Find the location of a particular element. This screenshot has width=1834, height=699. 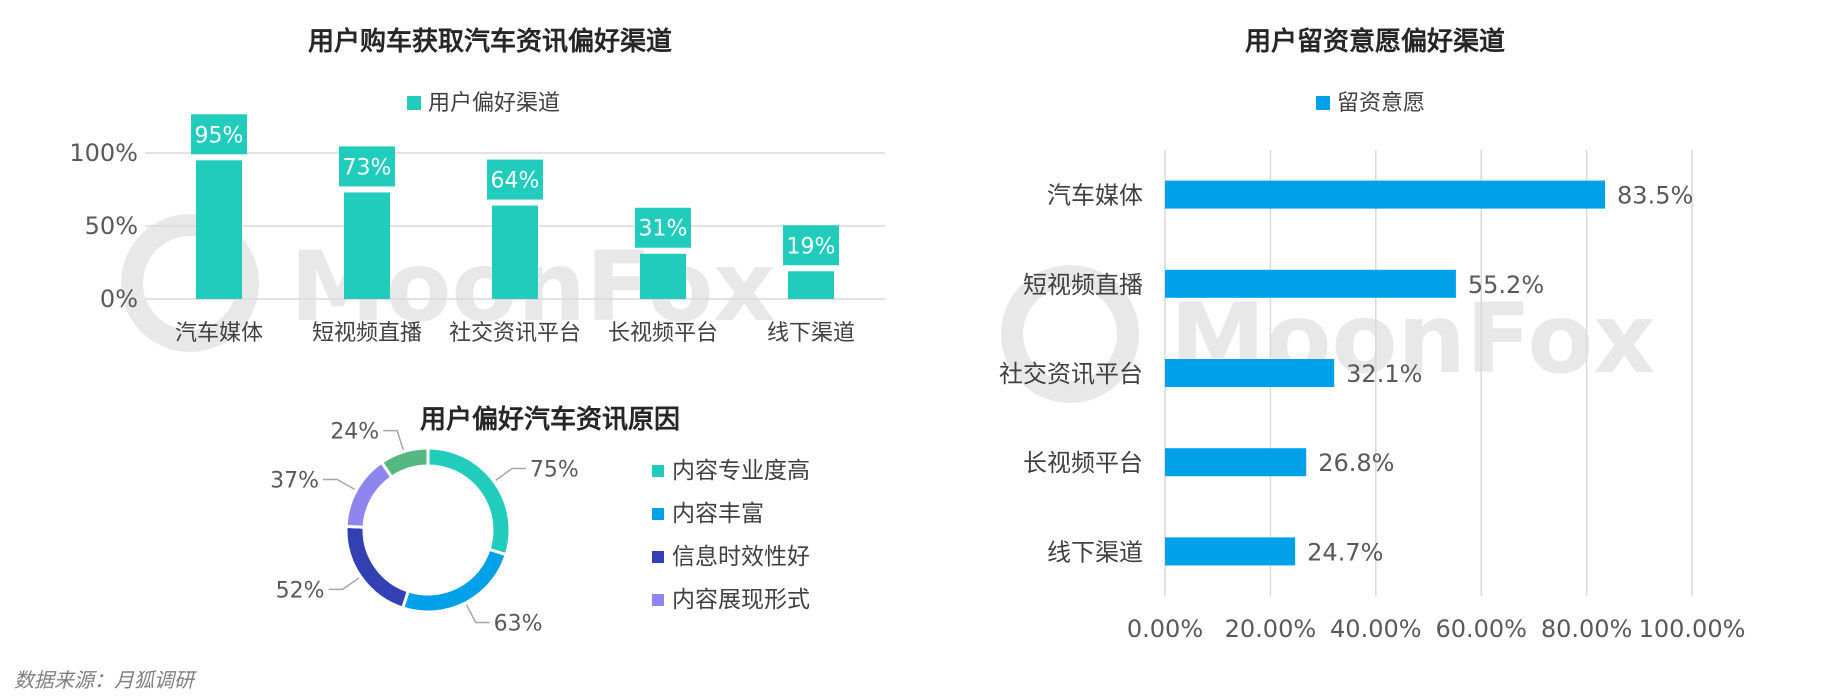

donut-chart-slices is located at coordinates (428, 530).